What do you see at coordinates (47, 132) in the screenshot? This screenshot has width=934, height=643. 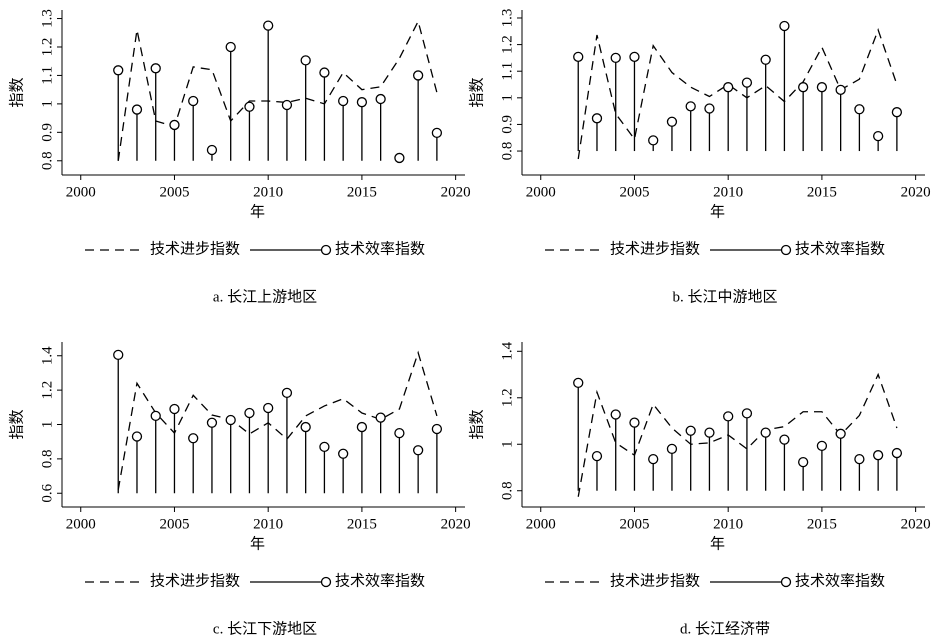 I see `y-tick-label: 0.9` at bounding box center [47, 132].